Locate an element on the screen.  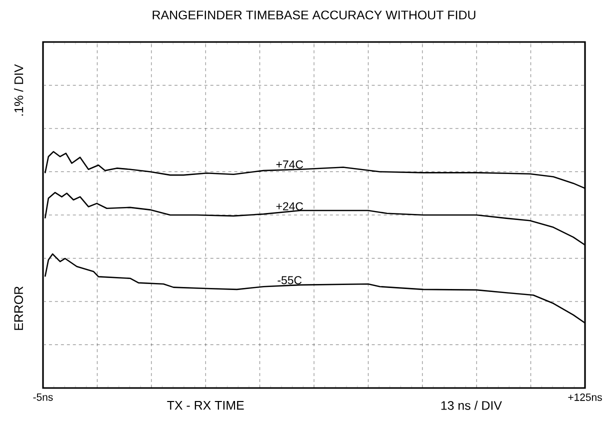
chart-title: RANGEFINDER TIMEBASE ACCURACY WITHOUT FIDU is located at coordinates (314, 15).